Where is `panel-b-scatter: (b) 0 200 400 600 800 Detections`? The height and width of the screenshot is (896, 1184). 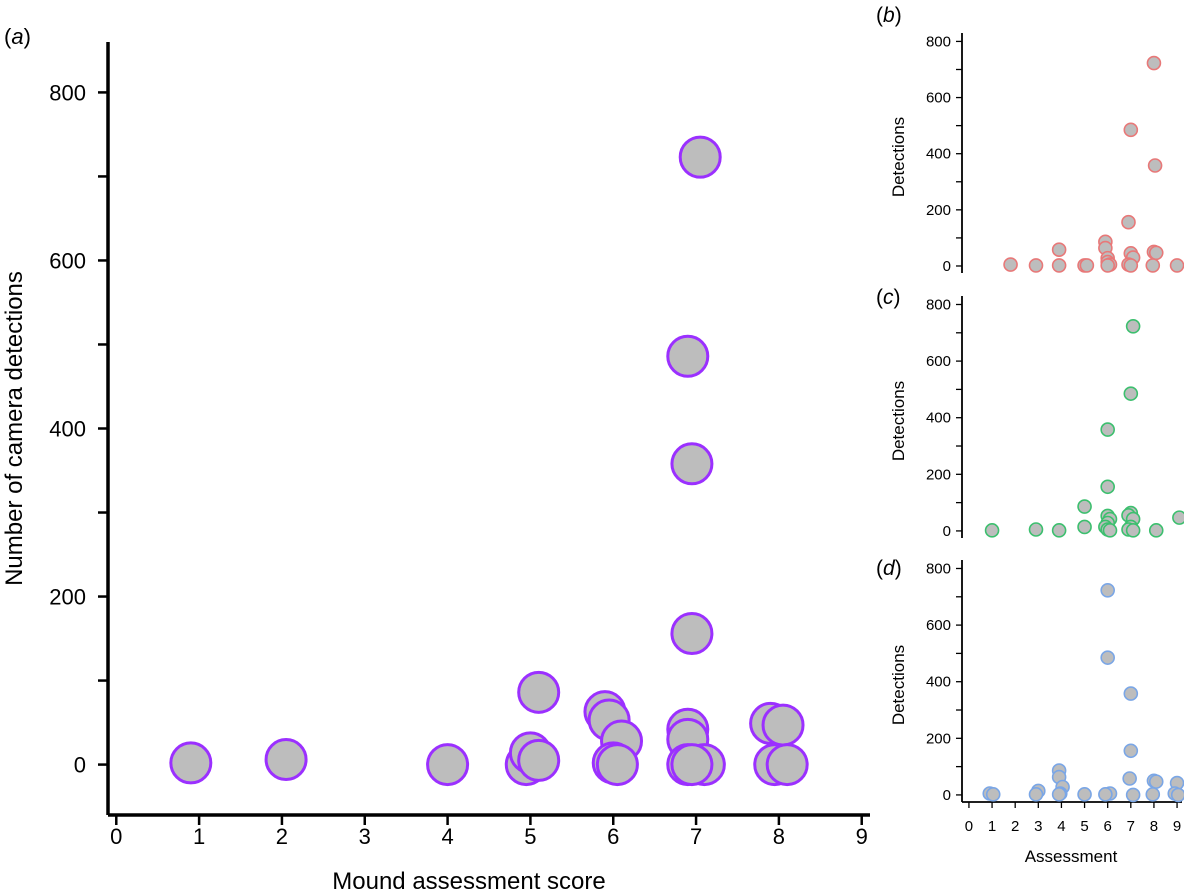 panel-b-scatter: (b) 0 200 400 600 800 Detections is located at coordinates (1030, 139).